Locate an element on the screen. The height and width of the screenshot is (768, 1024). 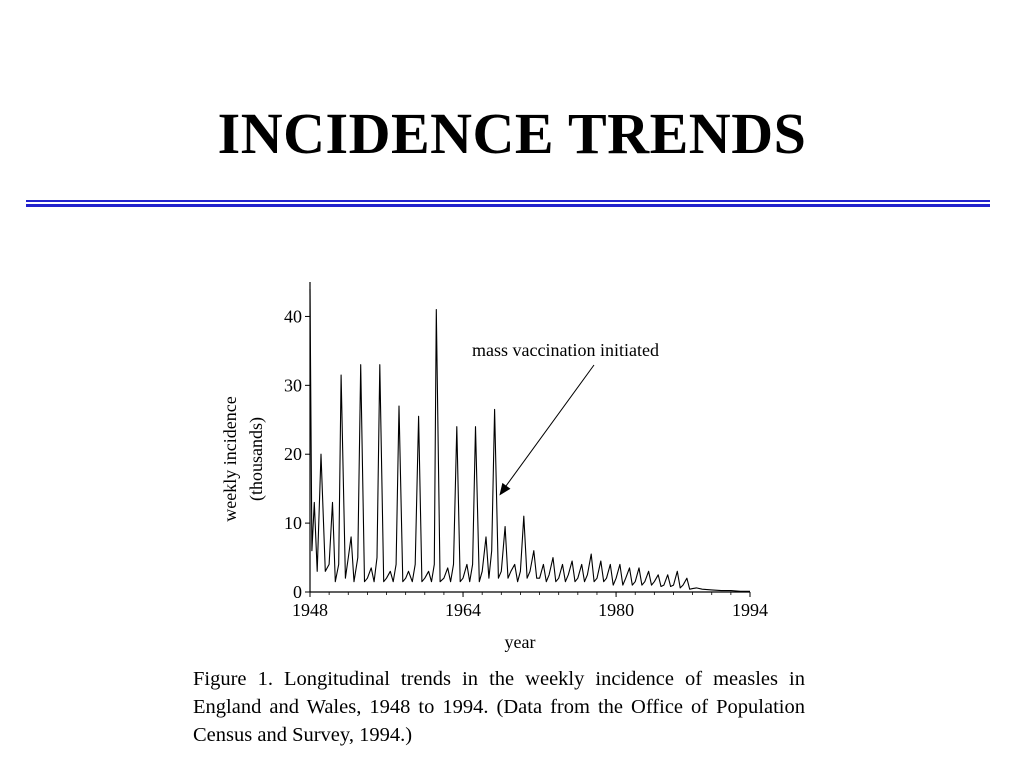
x-tick-label: 1980 is located at coordinates (616, 610).